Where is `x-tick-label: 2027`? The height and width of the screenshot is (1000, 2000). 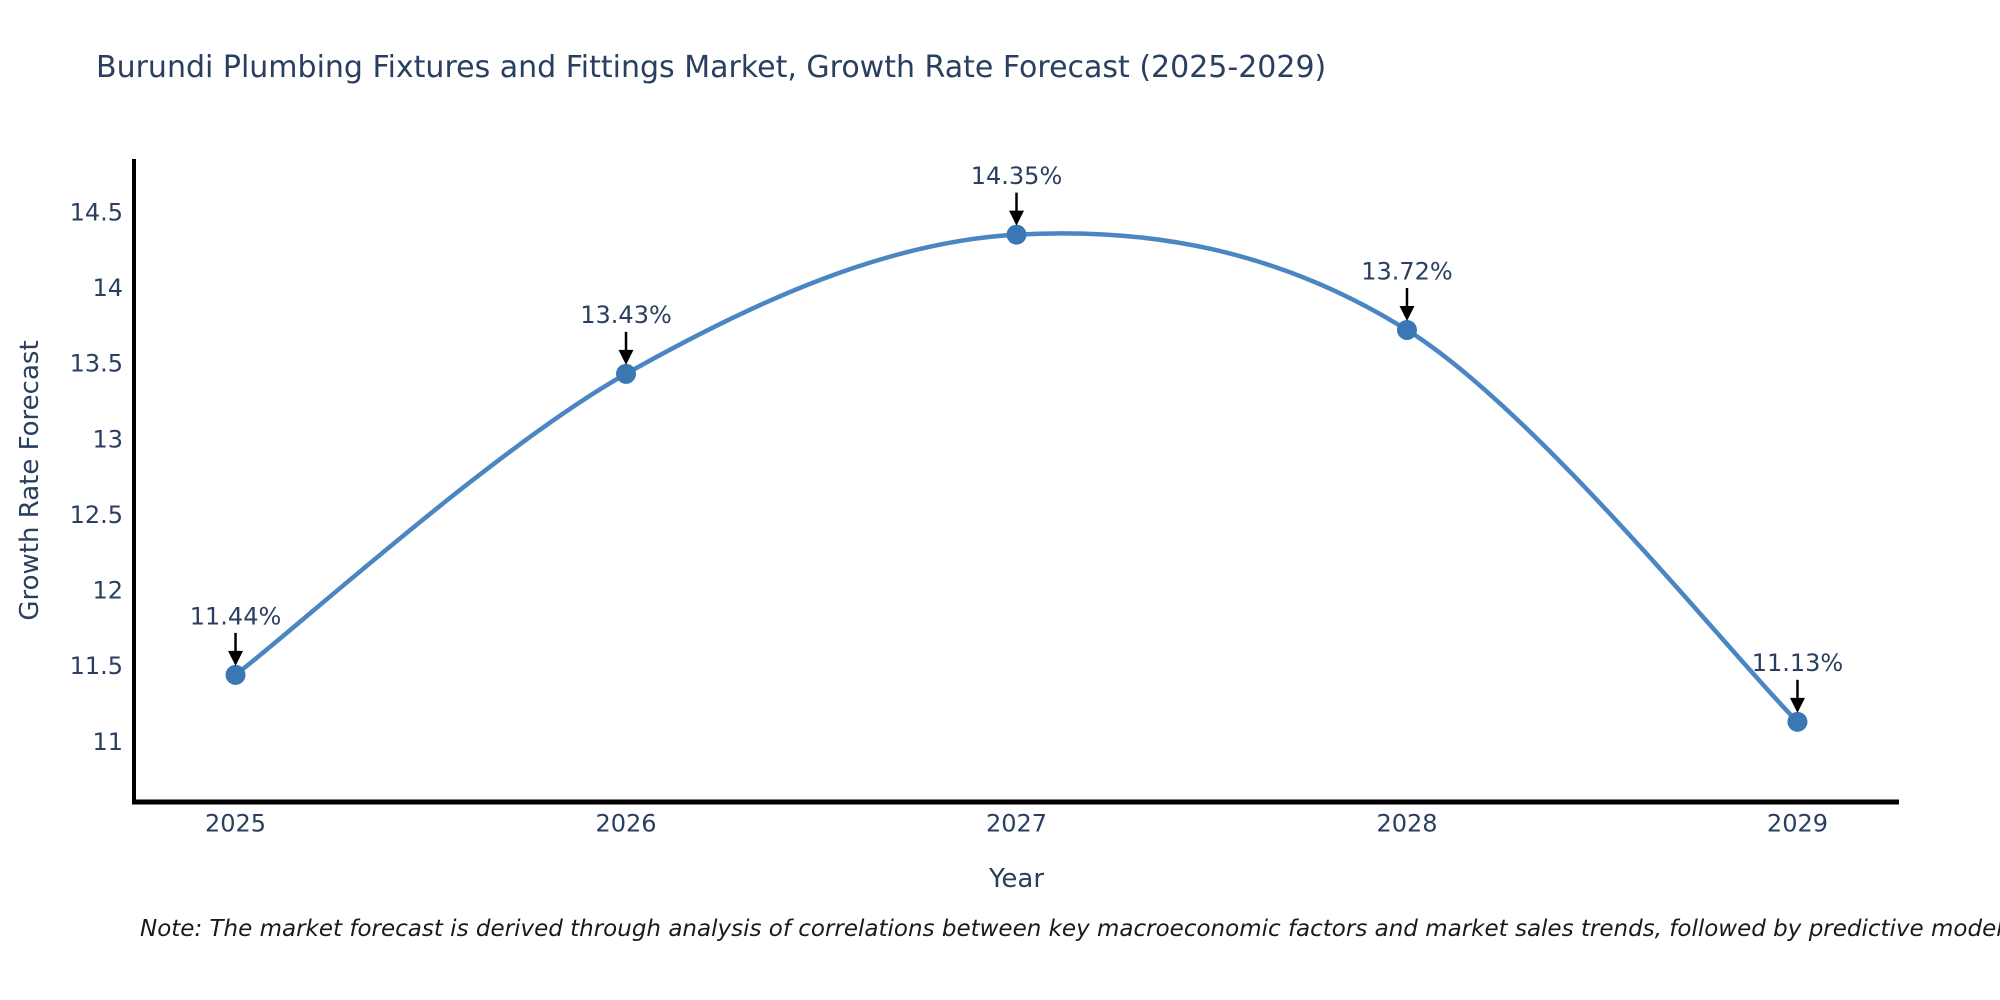
x-tick-label: 2027 is located at coordinates (1016, 823).